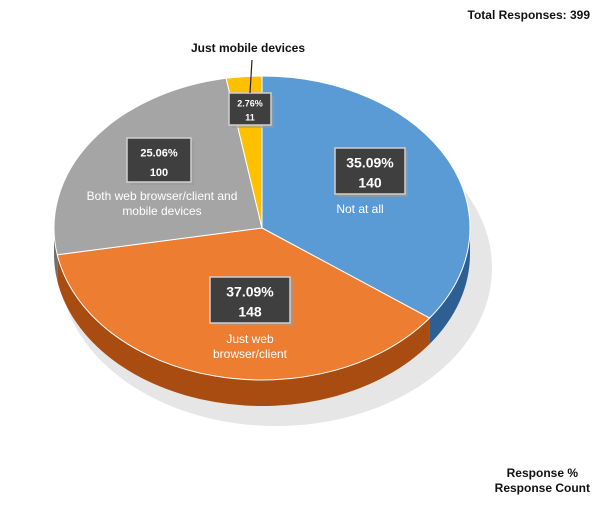 The image size is (600, 510). Describe the element at coordinates (159, 173) in the screenshot. I see `slice-count-label: 100` at that location.